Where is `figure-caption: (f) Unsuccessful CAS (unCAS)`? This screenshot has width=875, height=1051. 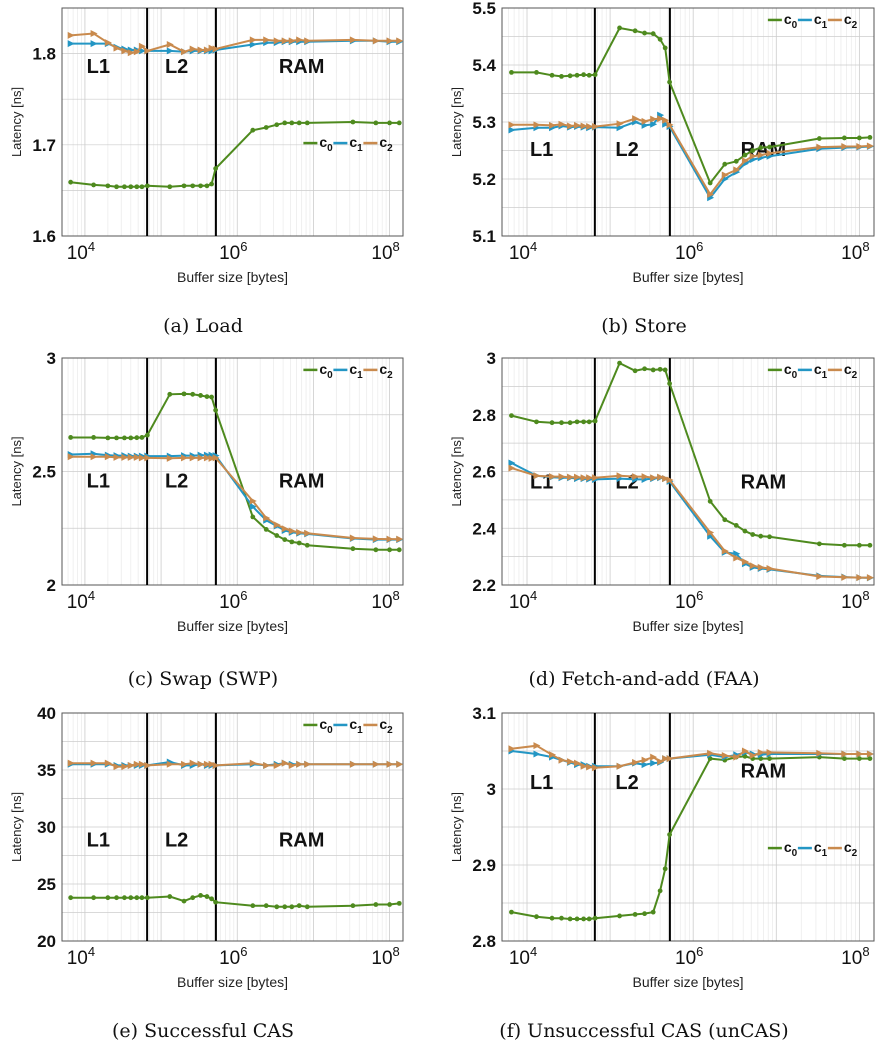 figure-caption: (f) Unsuccessful CAS (unCAS) is located at coordinates (643, 1031).